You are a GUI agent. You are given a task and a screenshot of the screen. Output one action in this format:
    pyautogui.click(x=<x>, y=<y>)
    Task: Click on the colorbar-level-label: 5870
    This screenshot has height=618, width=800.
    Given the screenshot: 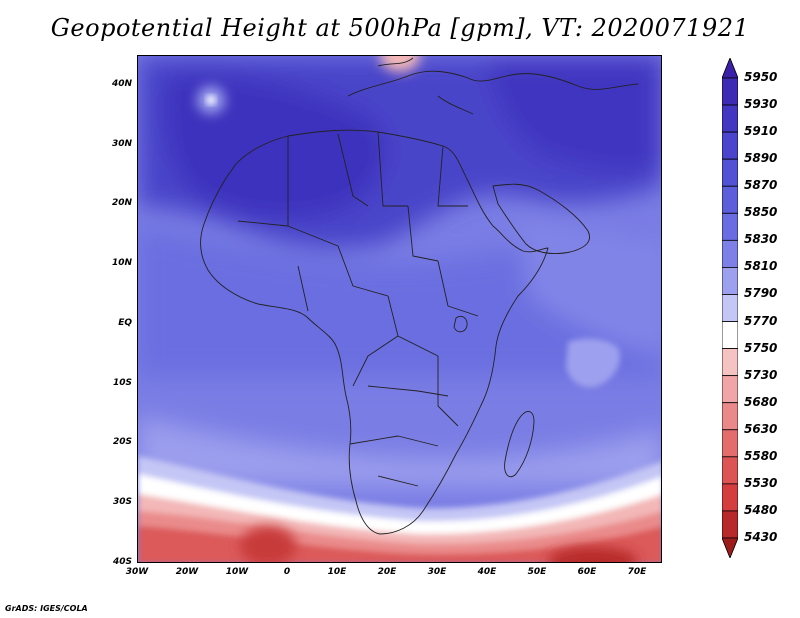 What is the action you would take?
    pyautogui.click(x=761, y=185)
    